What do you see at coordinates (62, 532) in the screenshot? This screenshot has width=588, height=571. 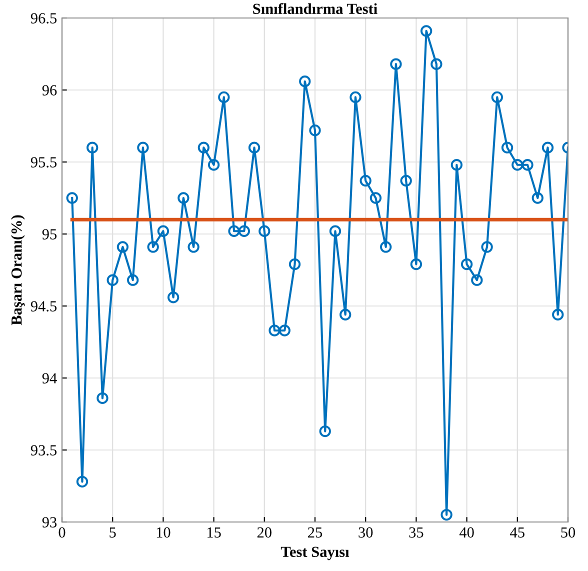 I see `x-tick-label: 0` at bounding box center [62, 532].